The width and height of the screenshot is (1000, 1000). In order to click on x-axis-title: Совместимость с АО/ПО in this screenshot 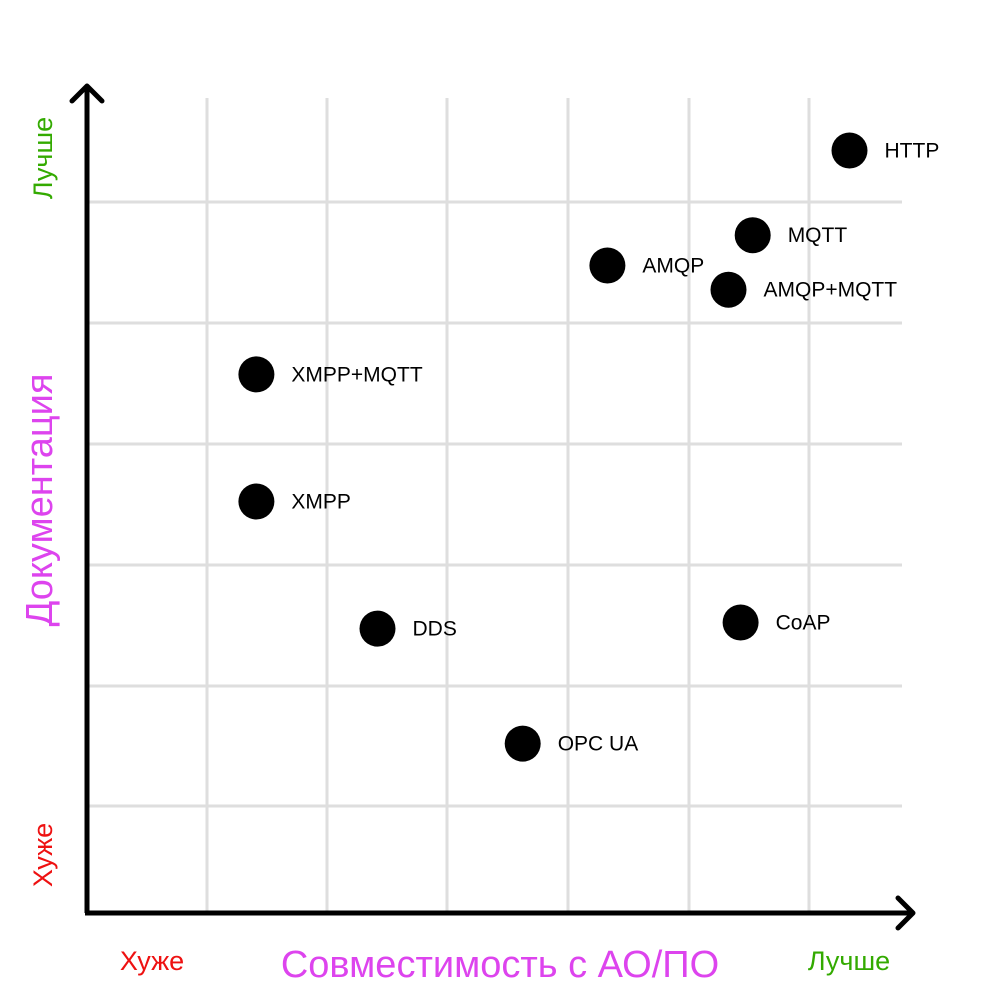, I will do `click(500, 965)`.